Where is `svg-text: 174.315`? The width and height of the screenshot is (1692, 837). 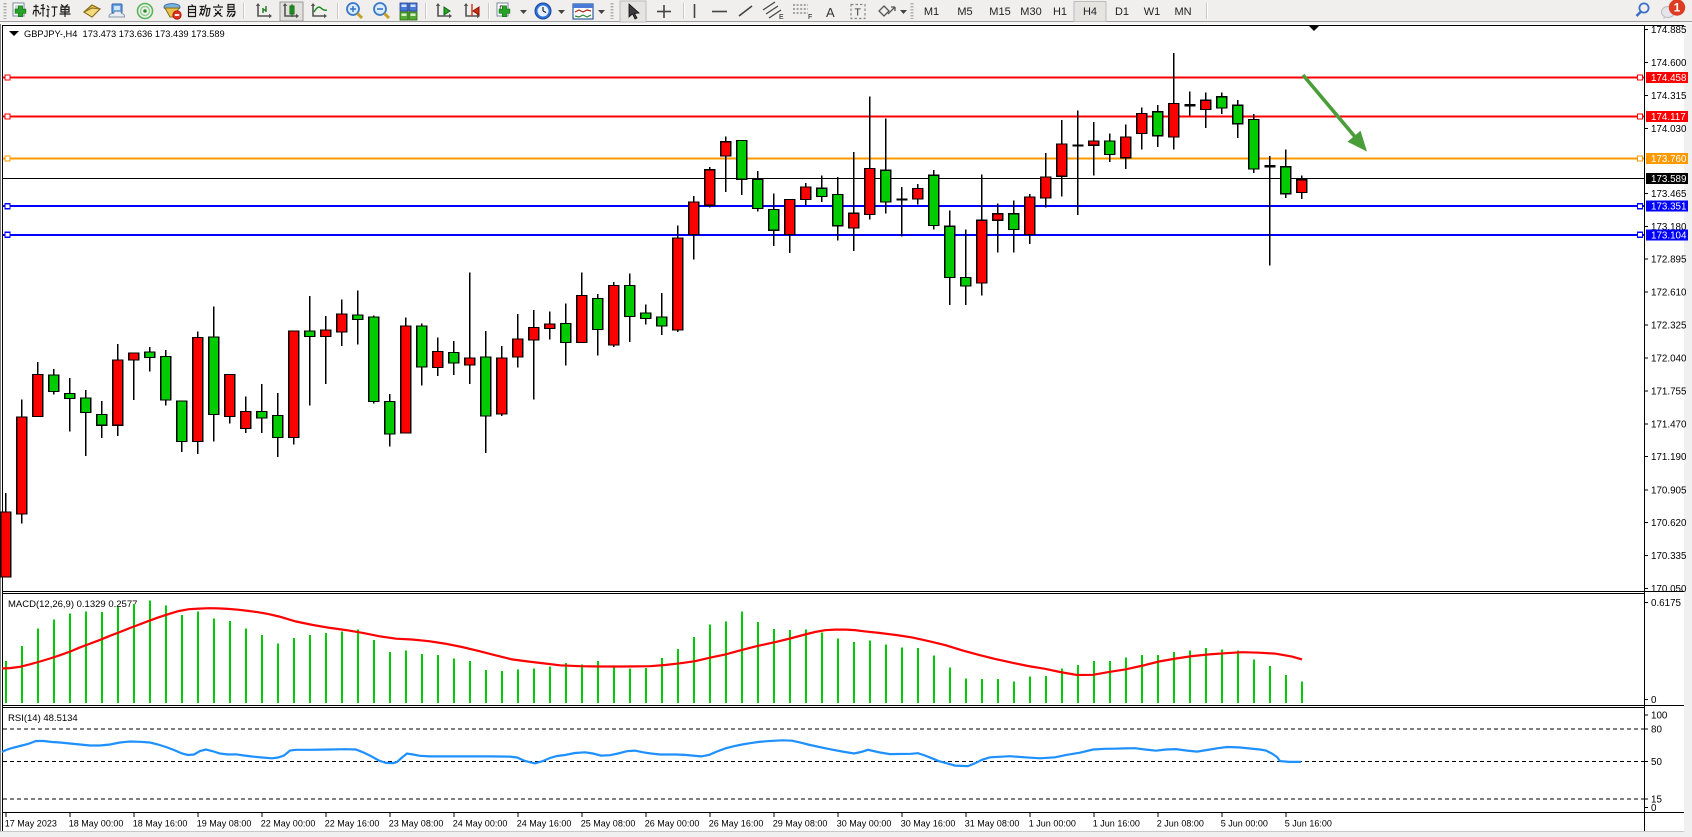 svg-text: 174.315 is located at coordinates (1669, 96).